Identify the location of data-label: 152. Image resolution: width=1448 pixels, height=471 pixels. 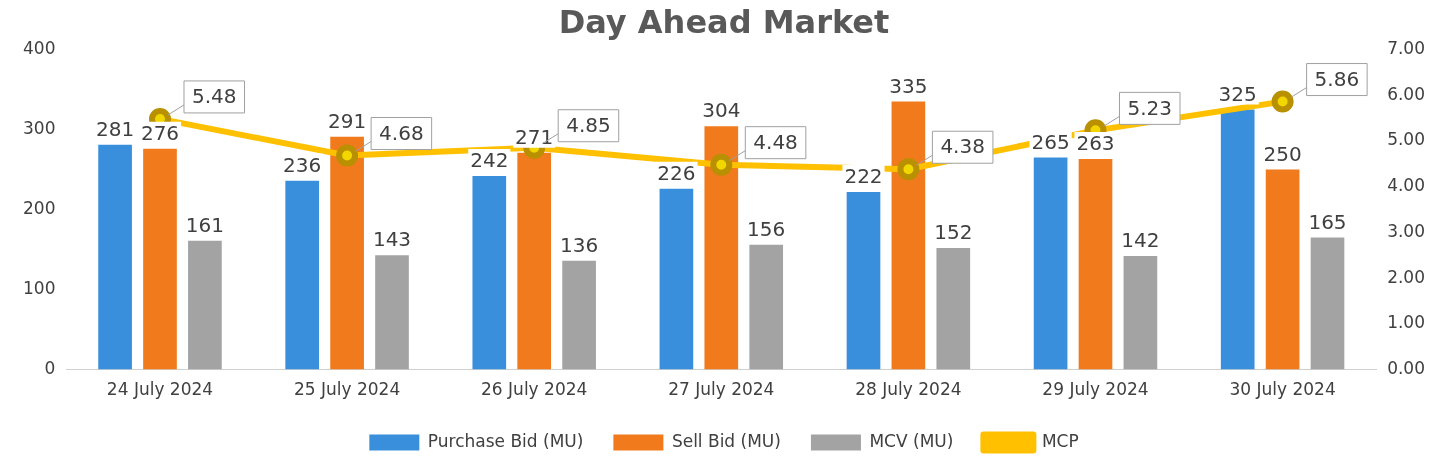
(953, 232).